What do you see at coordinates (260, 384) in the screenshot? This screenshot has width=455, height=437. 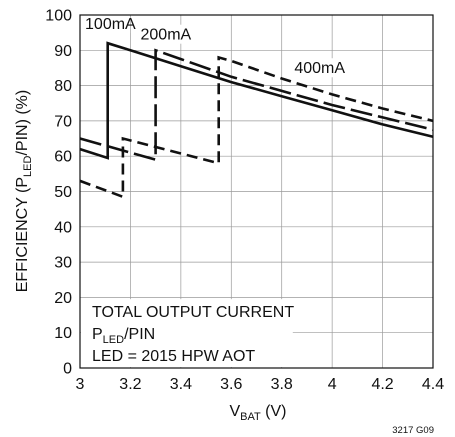 I see `x-tick-labels: 3 3.2 3.4 3.6 3.8 4 4.2 4.4` at bounding box center [260, 384].